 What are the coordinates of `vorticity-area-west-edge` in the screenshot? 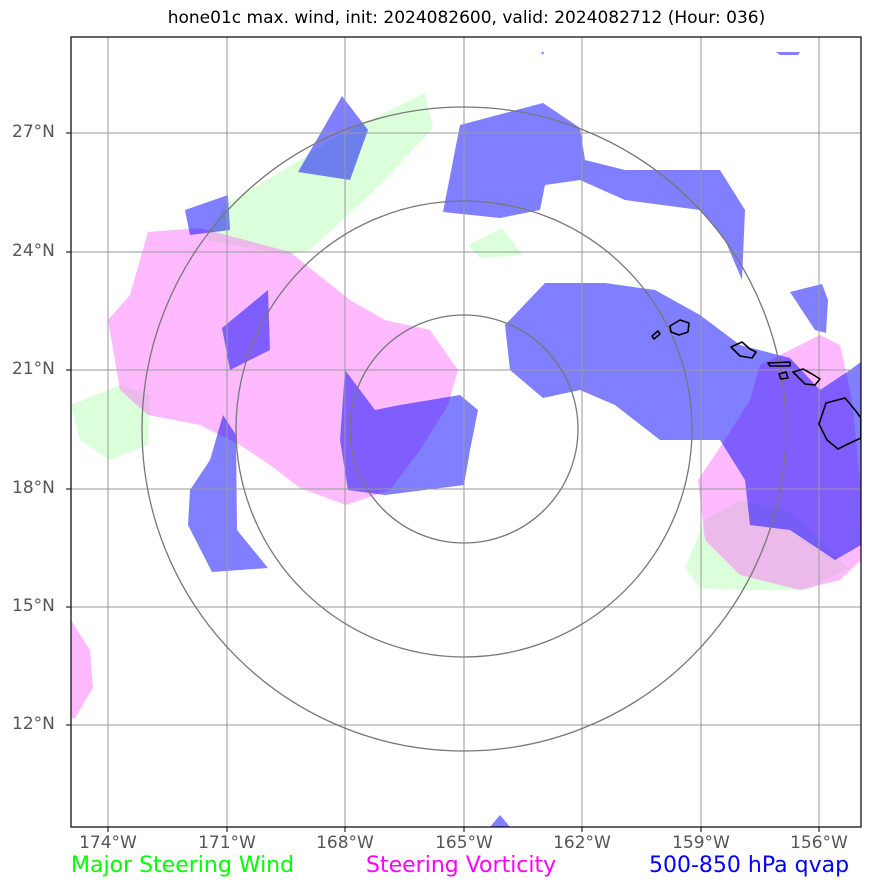 It's located at (82, 669).